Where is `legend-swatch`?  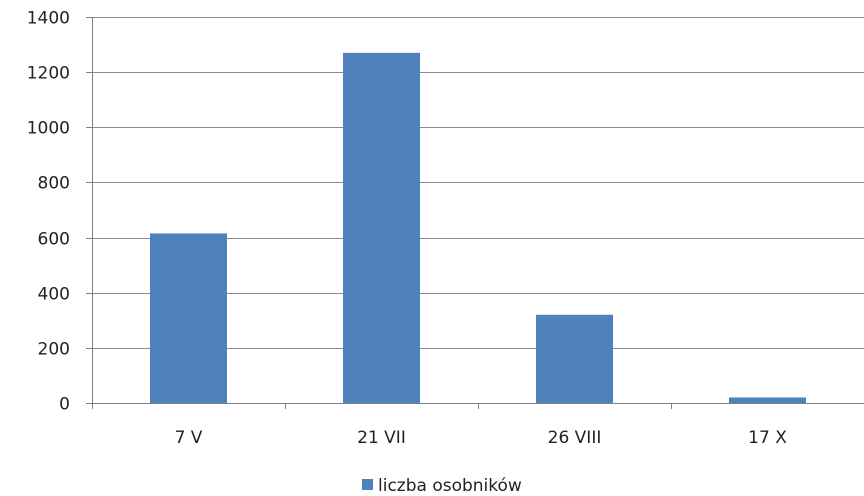
legend-swatch is located at coordinates (367, 484).